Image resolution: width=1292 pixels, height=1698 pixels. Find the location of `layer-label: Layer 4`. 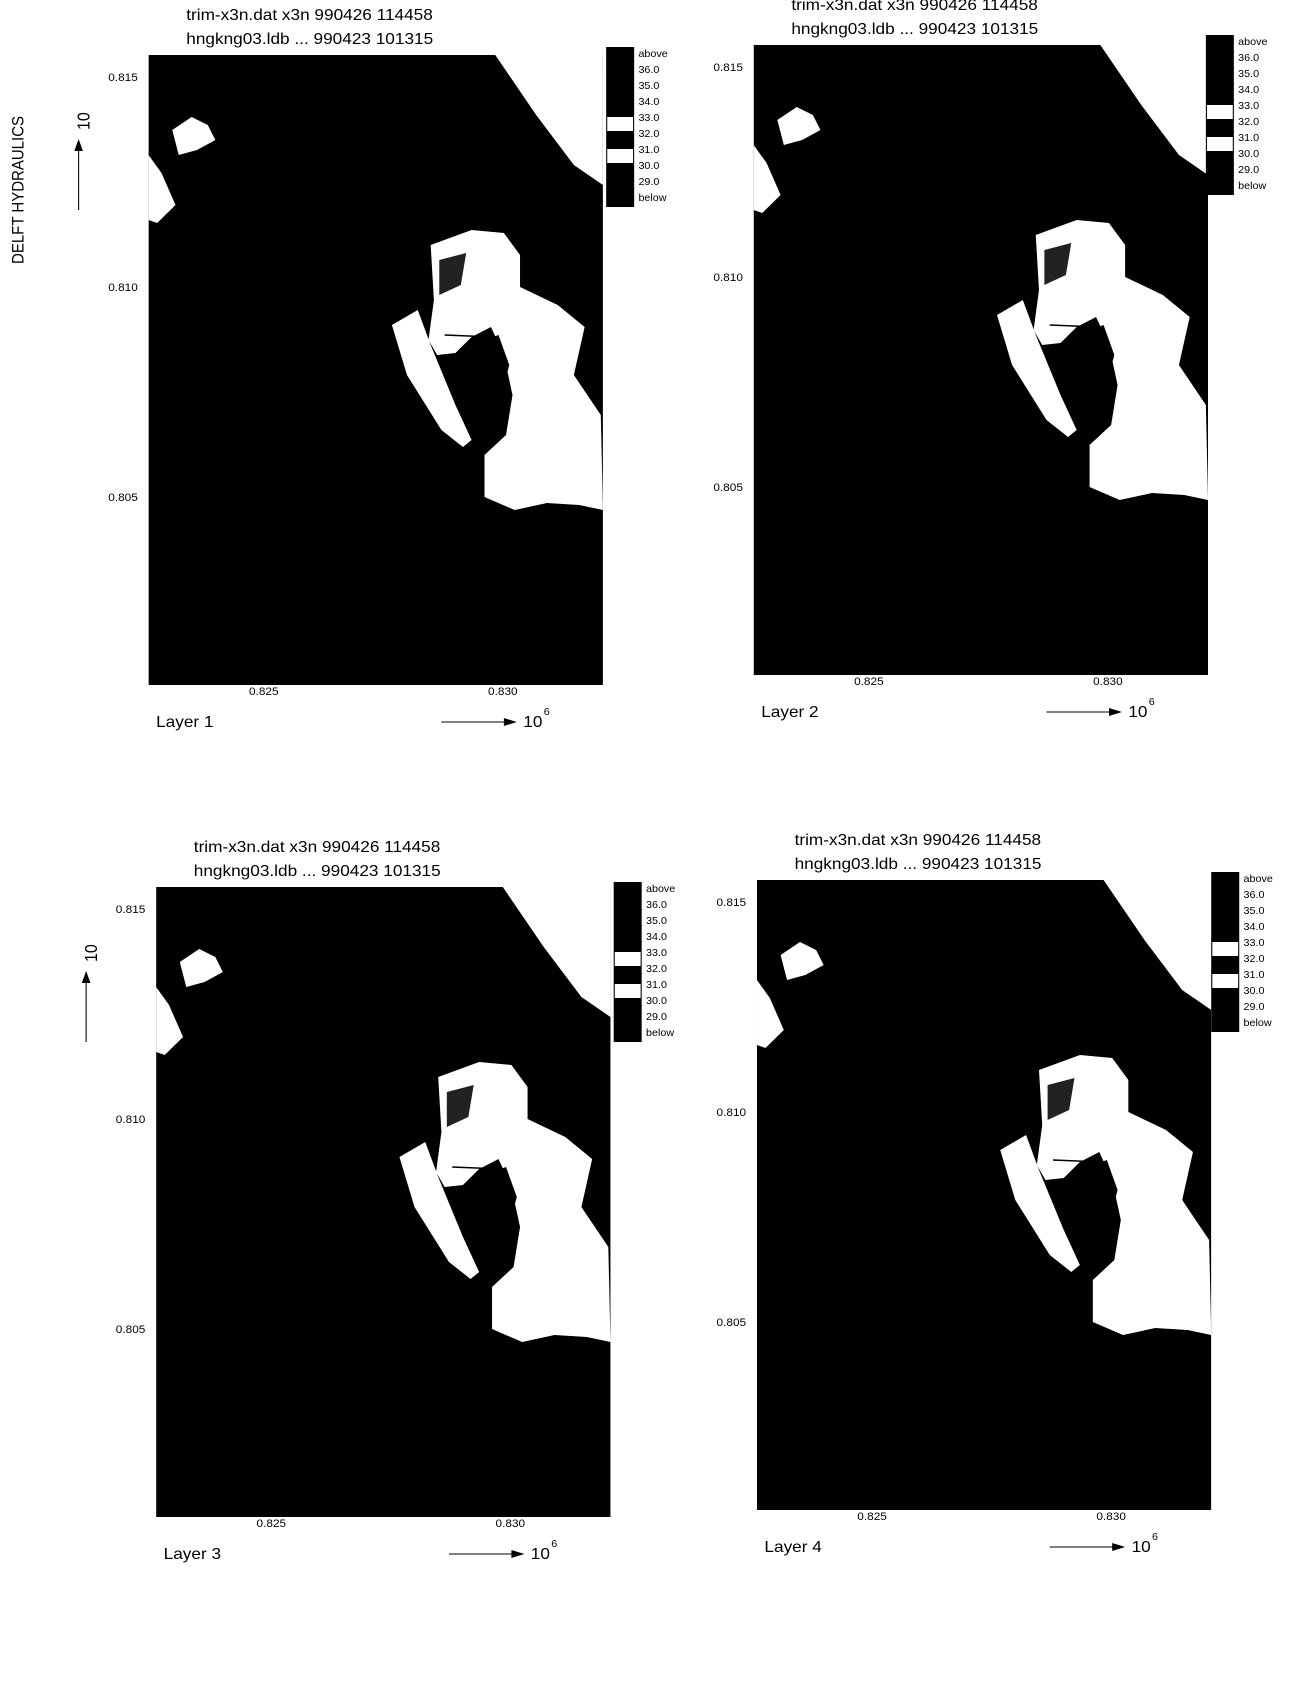

layer-label: Layer 4 is located at coordinates (792, 1547).